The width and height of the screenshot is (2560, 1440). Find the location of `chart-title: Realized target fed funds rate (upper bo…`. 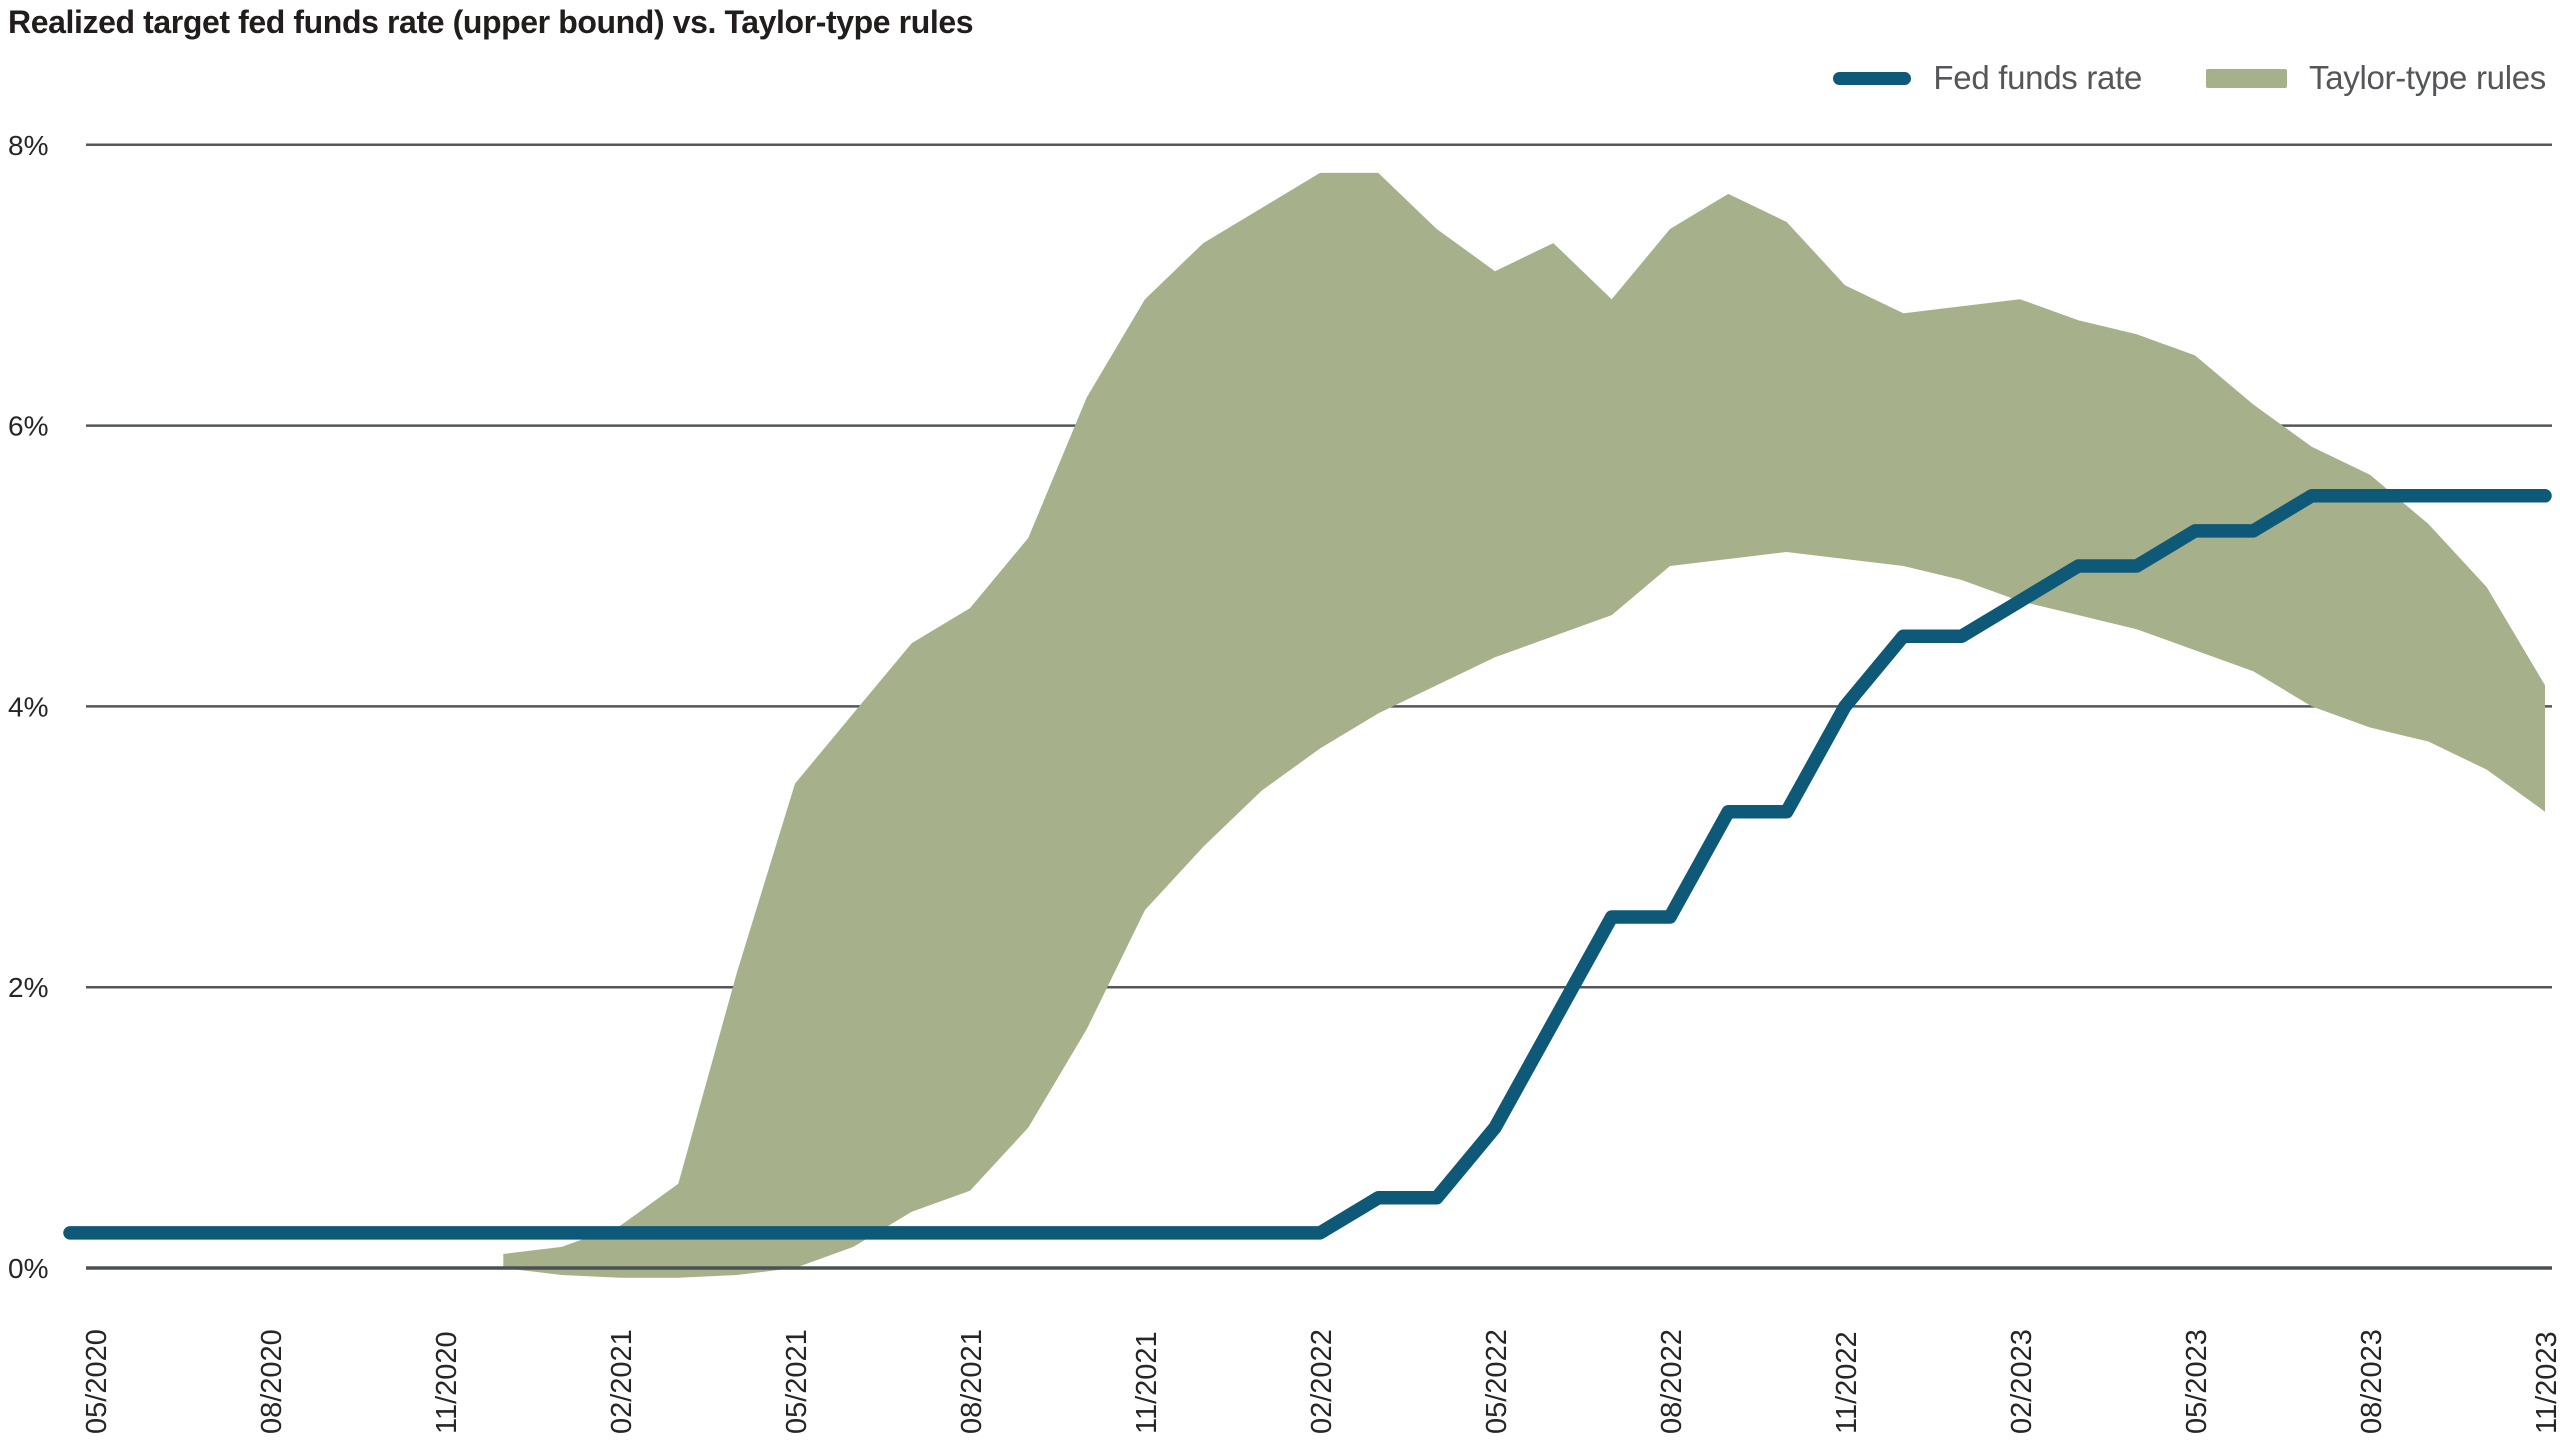

chart-title: Realized target fed funds rate (upper bo… is located at coordinates (491, 22).